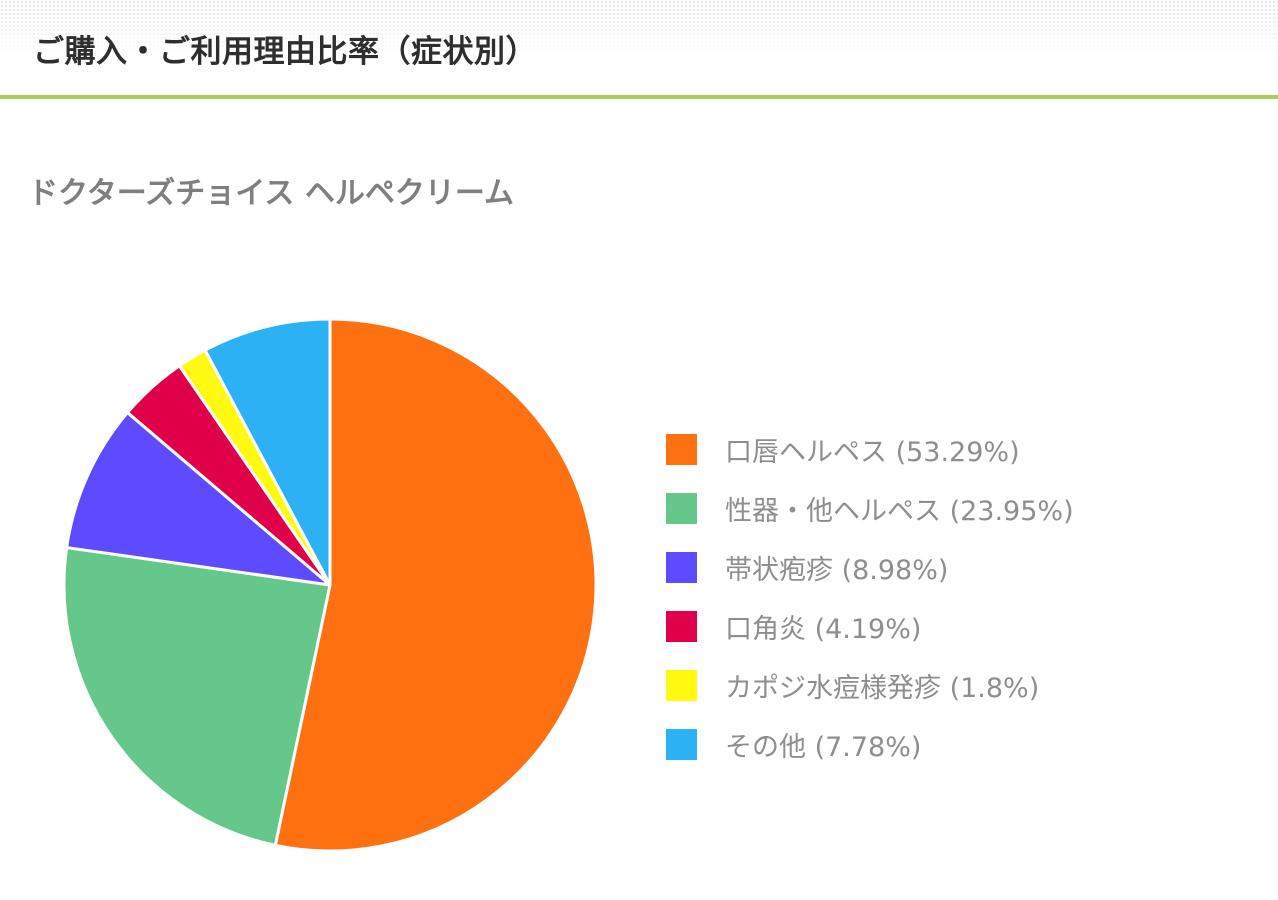  What do you see at coordinates (882, 688) in the screenshot?
I see `legend-label: カポジ水痘様発疹 (1.8%)` at bounding box center [882, 688].